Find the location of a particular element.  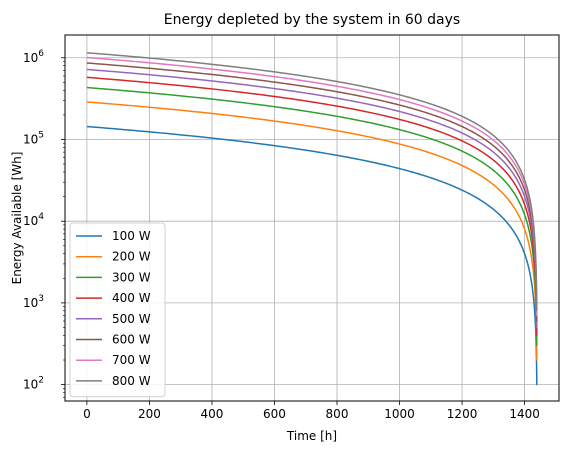

chart-title: Energy depleted by the system in 60 days is located at coordinates (312, 20).